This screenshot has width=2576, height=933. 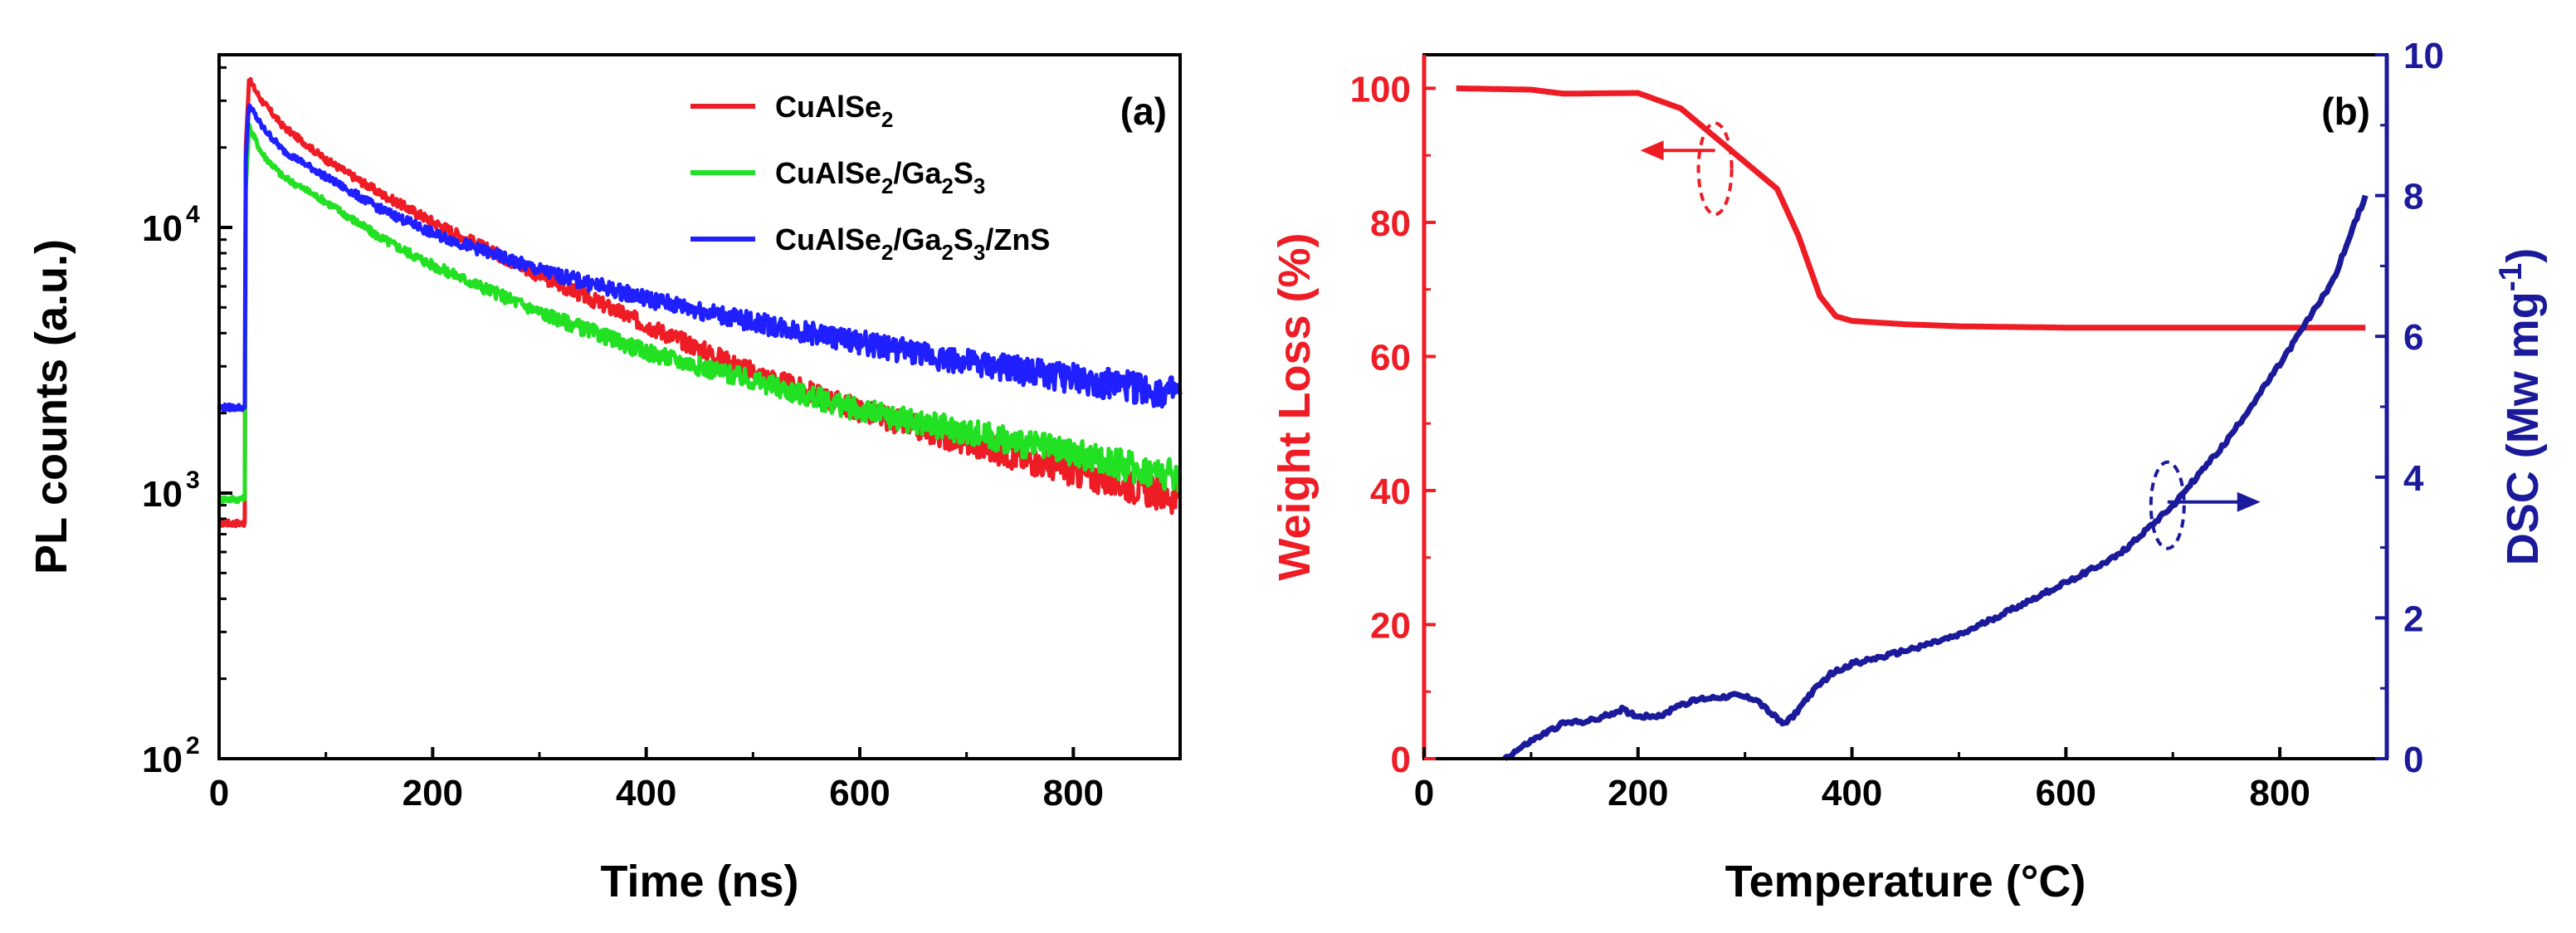 I want to click on panel-b-left-arrowhead, so click(x=1652, y=151).